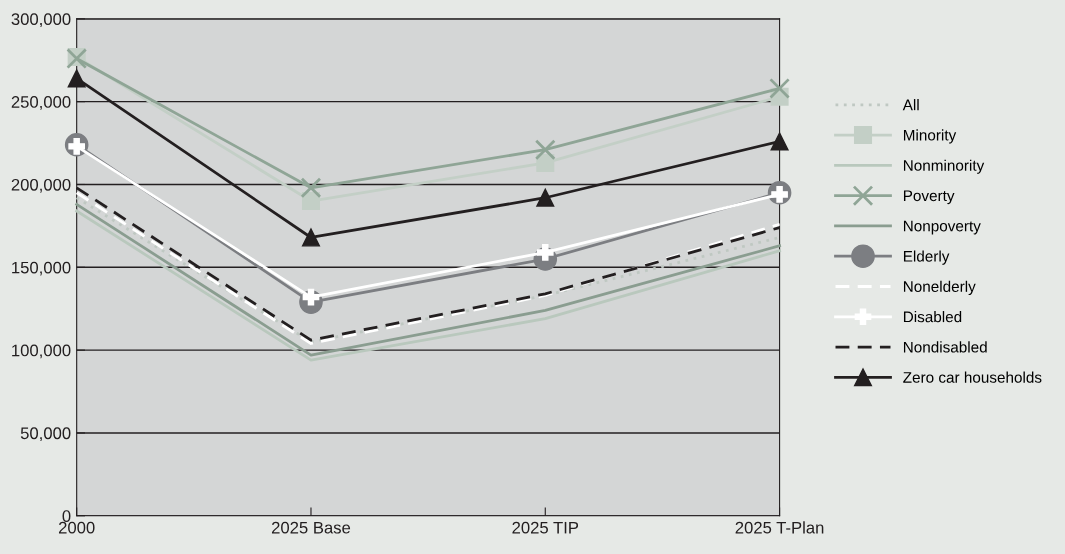 This screenshot has height=554, width=1065. What do you see at coordinates (545, 527) in the screenshot?
I see `x-tick-label: 2025 TIP` at bounding box center [545, 527].